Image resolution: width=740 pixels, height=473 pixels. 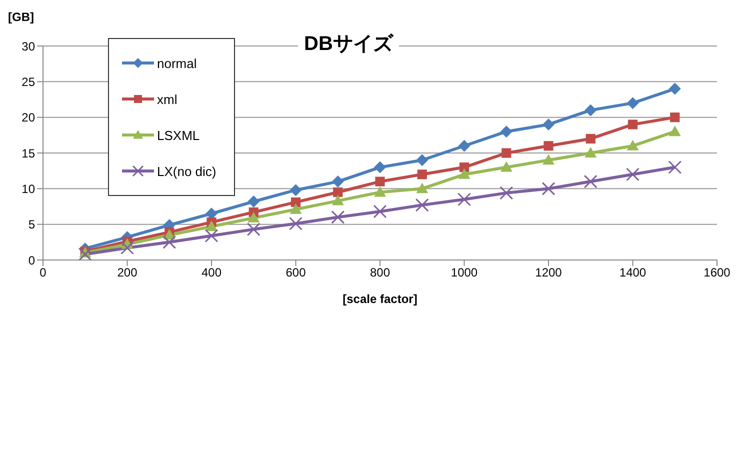 I want to click on x-tick-label: 1400, so click(x=632, y=273).